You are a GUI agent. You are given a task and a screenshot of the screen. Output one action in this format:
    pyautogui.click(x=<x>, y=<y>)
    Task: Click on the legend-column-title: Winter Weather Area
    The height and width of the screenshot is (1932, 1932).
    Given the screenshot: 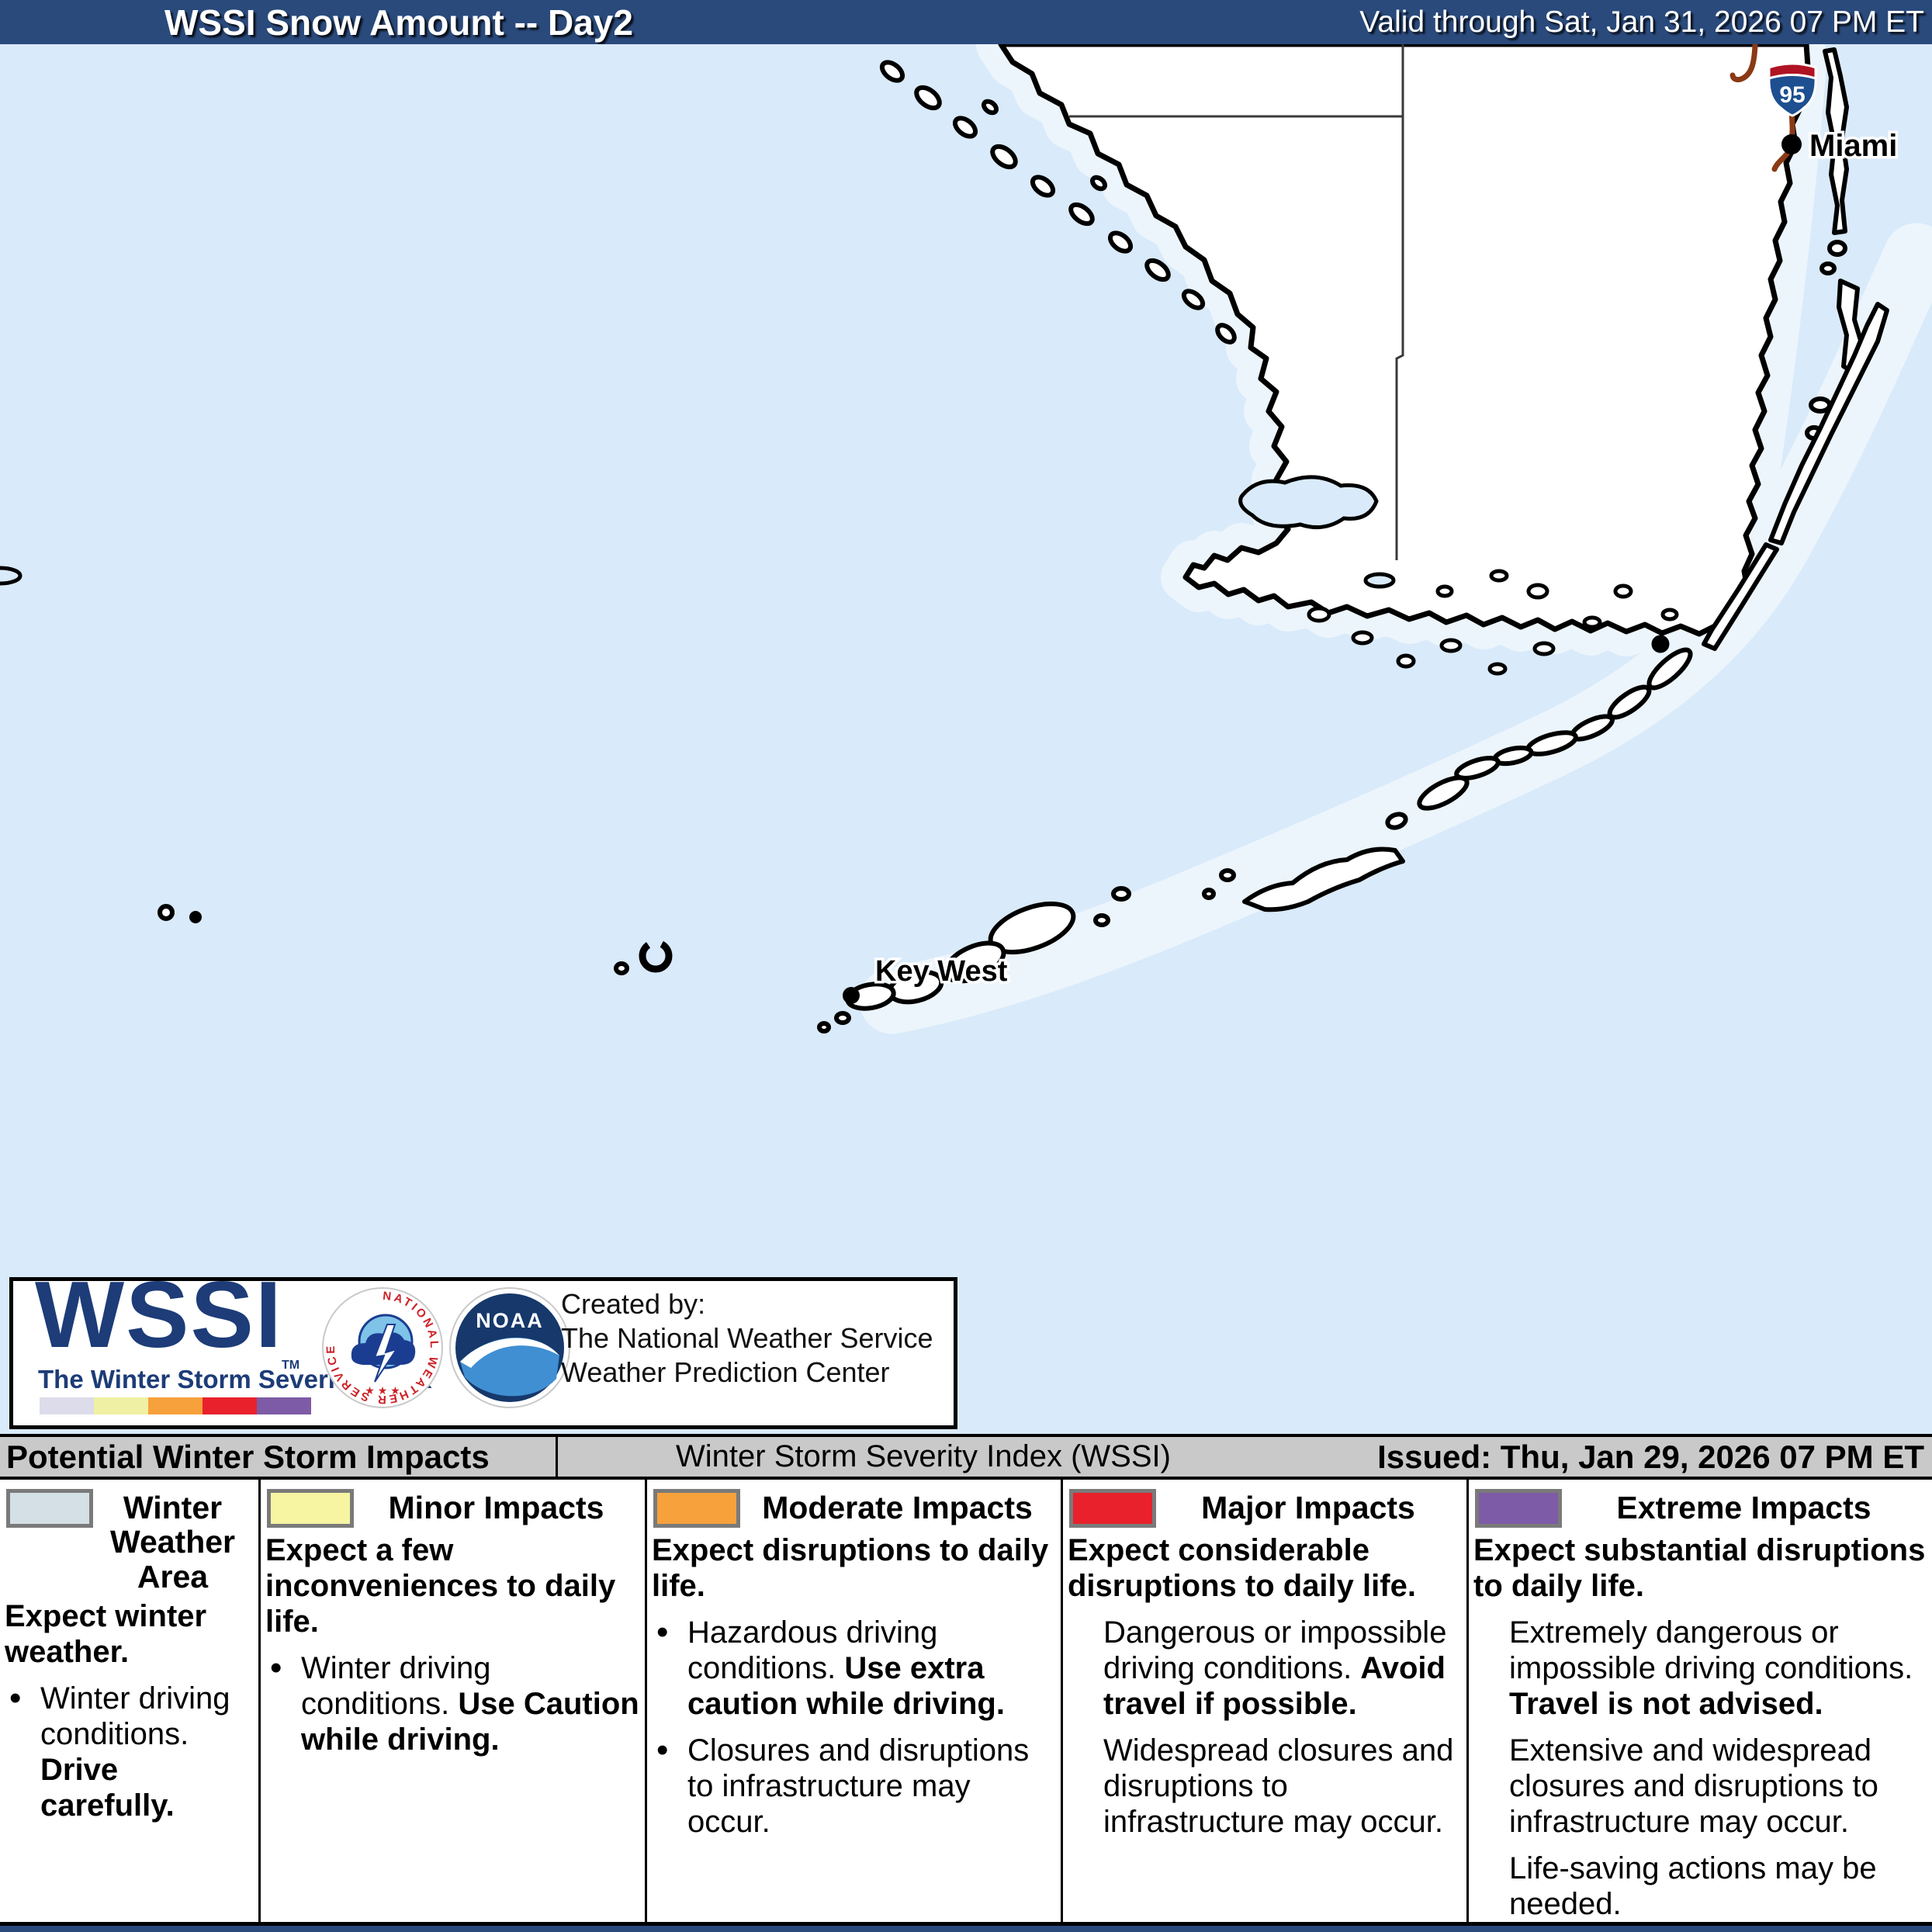 What is the action you would take?
    pyautogui.click(x=172, y=1542)
    